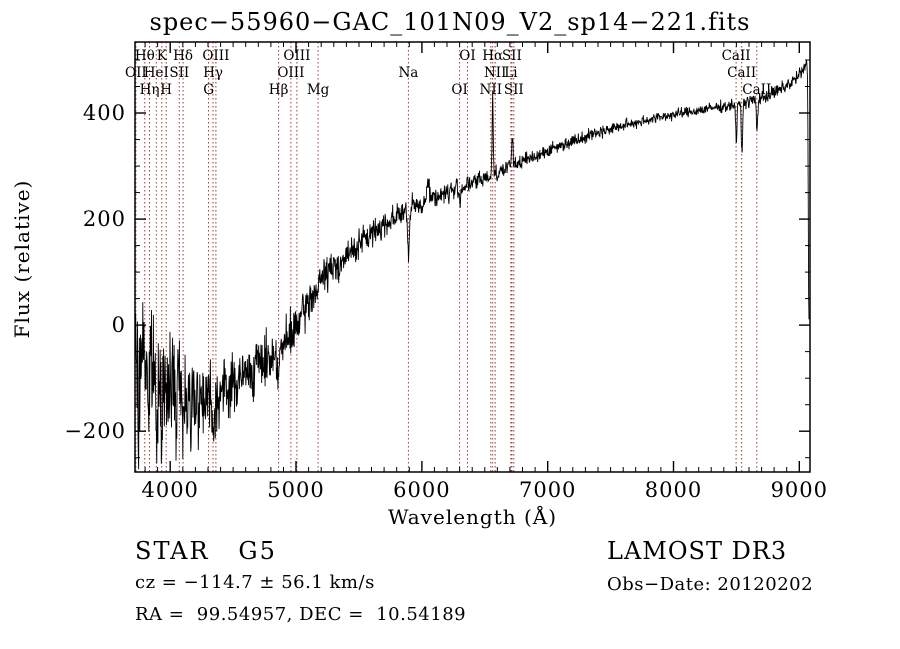 The width and height of the screenshot is (900, 649). Describe the element at coordinates (156, 73) in the screenshot. I see `line-label: HeI` at that location.